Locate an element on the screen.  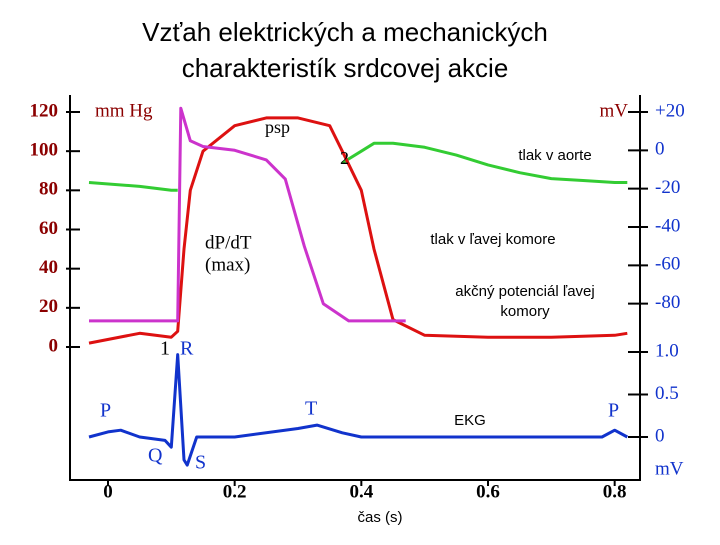
right-tick-label: -60 is located at coordinates (667, 264).